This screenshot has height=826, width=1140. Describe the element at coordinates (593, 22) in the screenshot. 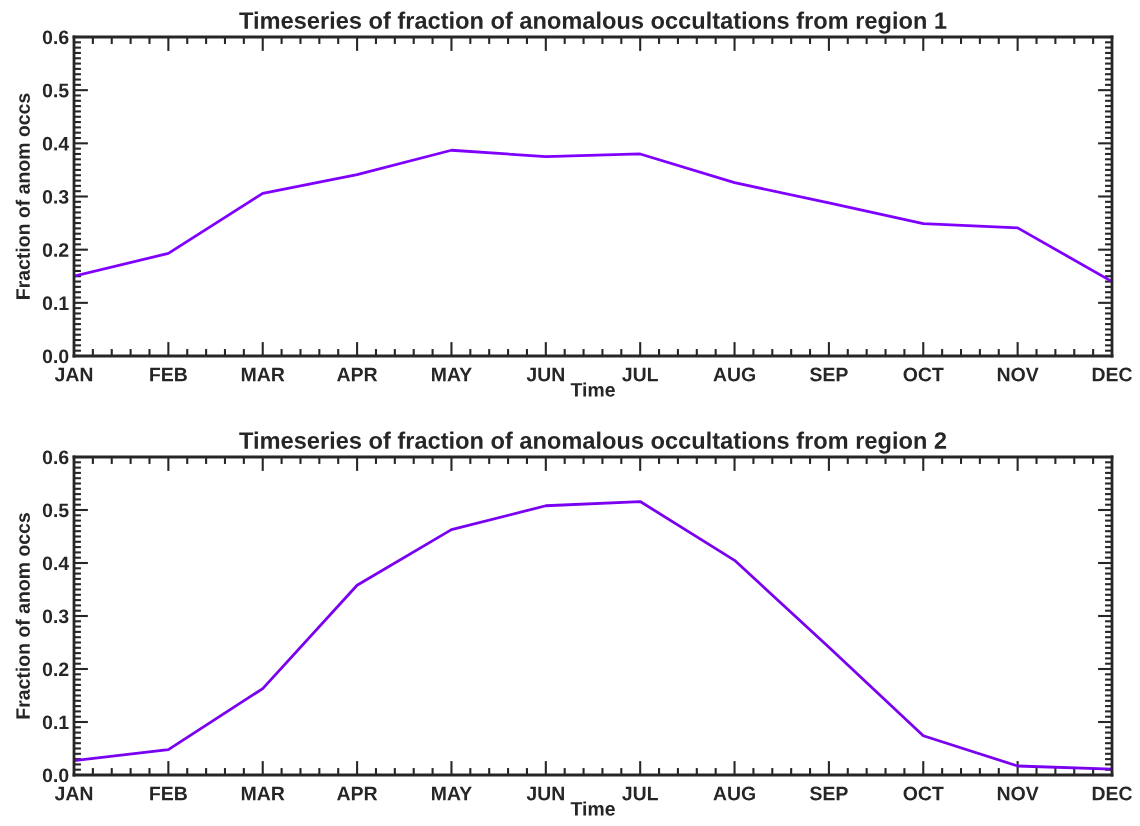

I see `chart-title: Timeseries of fraction of anomalous occultations from region 1` at that location.